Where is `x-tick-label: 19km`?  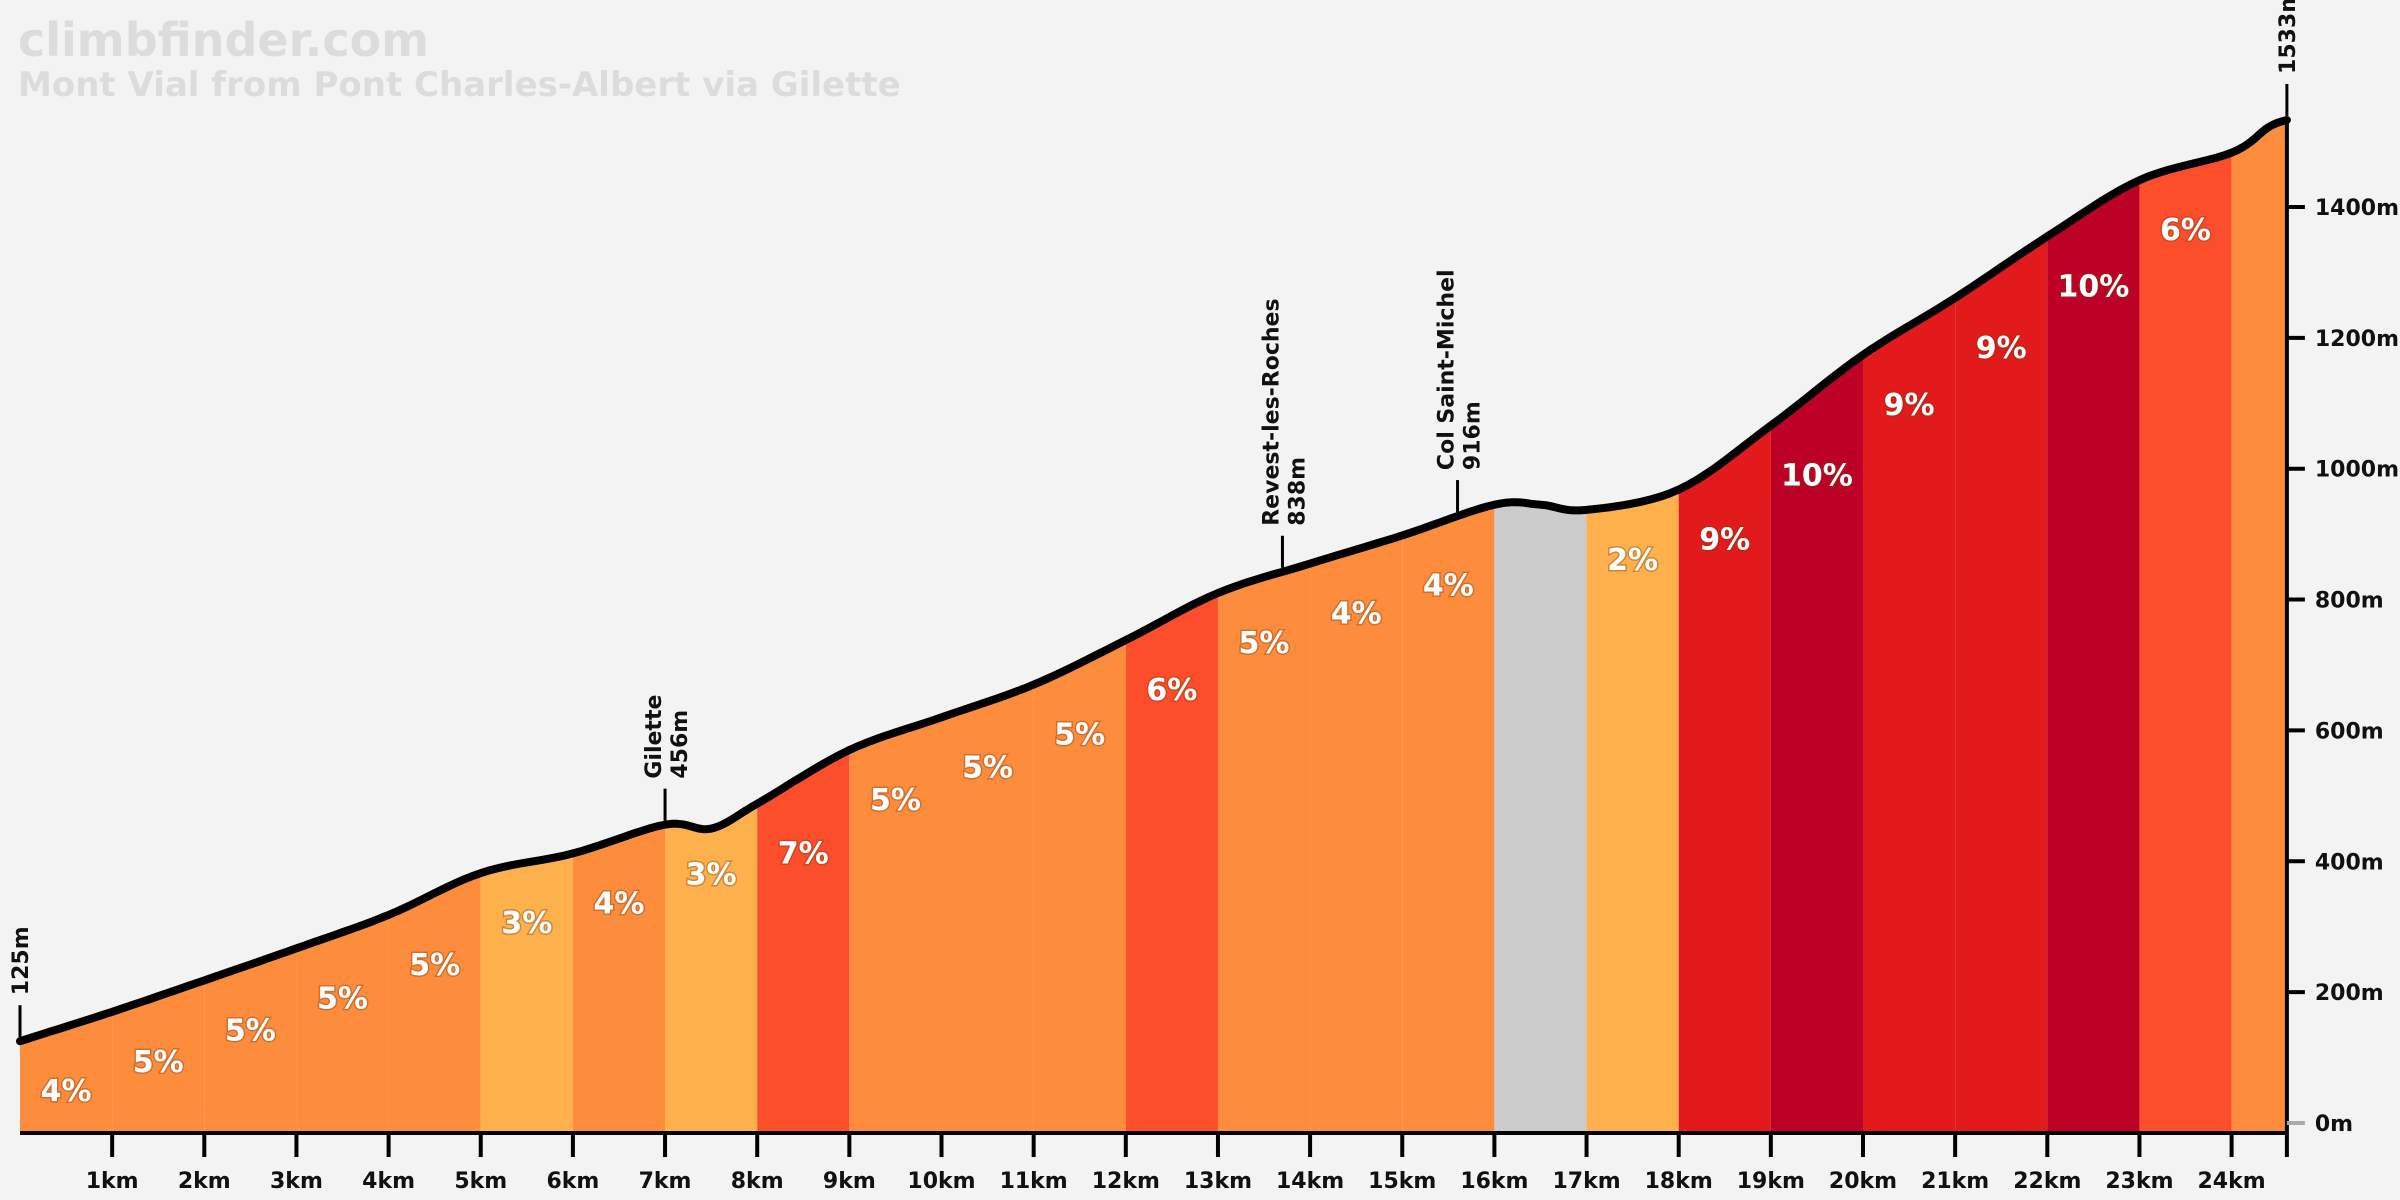 x-tick-label: 19km is located at coordinates (1771, 1181).